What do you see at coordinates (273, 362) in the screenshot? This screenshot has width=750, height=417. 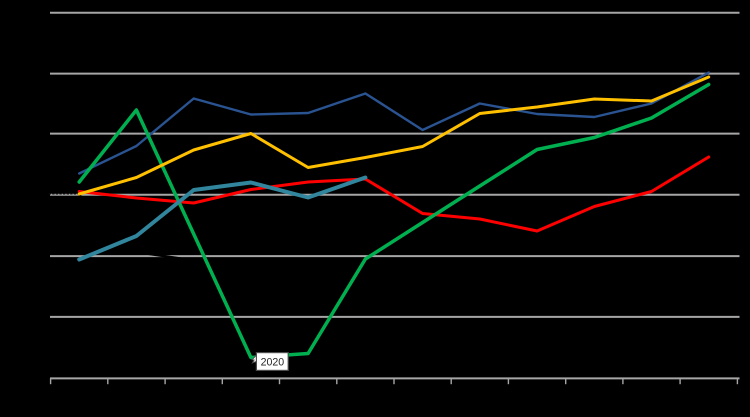 I see `svg-text: 2020` at bounding box center [273, 362].